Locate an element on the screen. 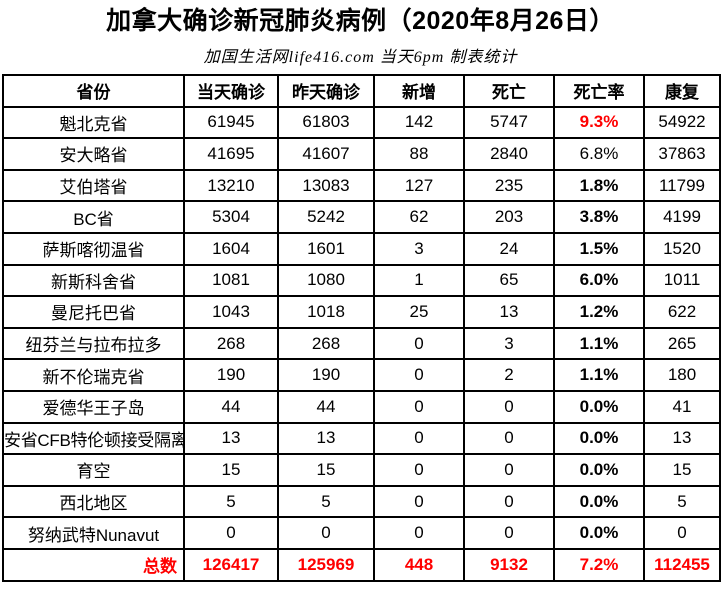 This screenshot has width=721, height=590. new-cases-cell: 88 is located at coordinates (419, 154).